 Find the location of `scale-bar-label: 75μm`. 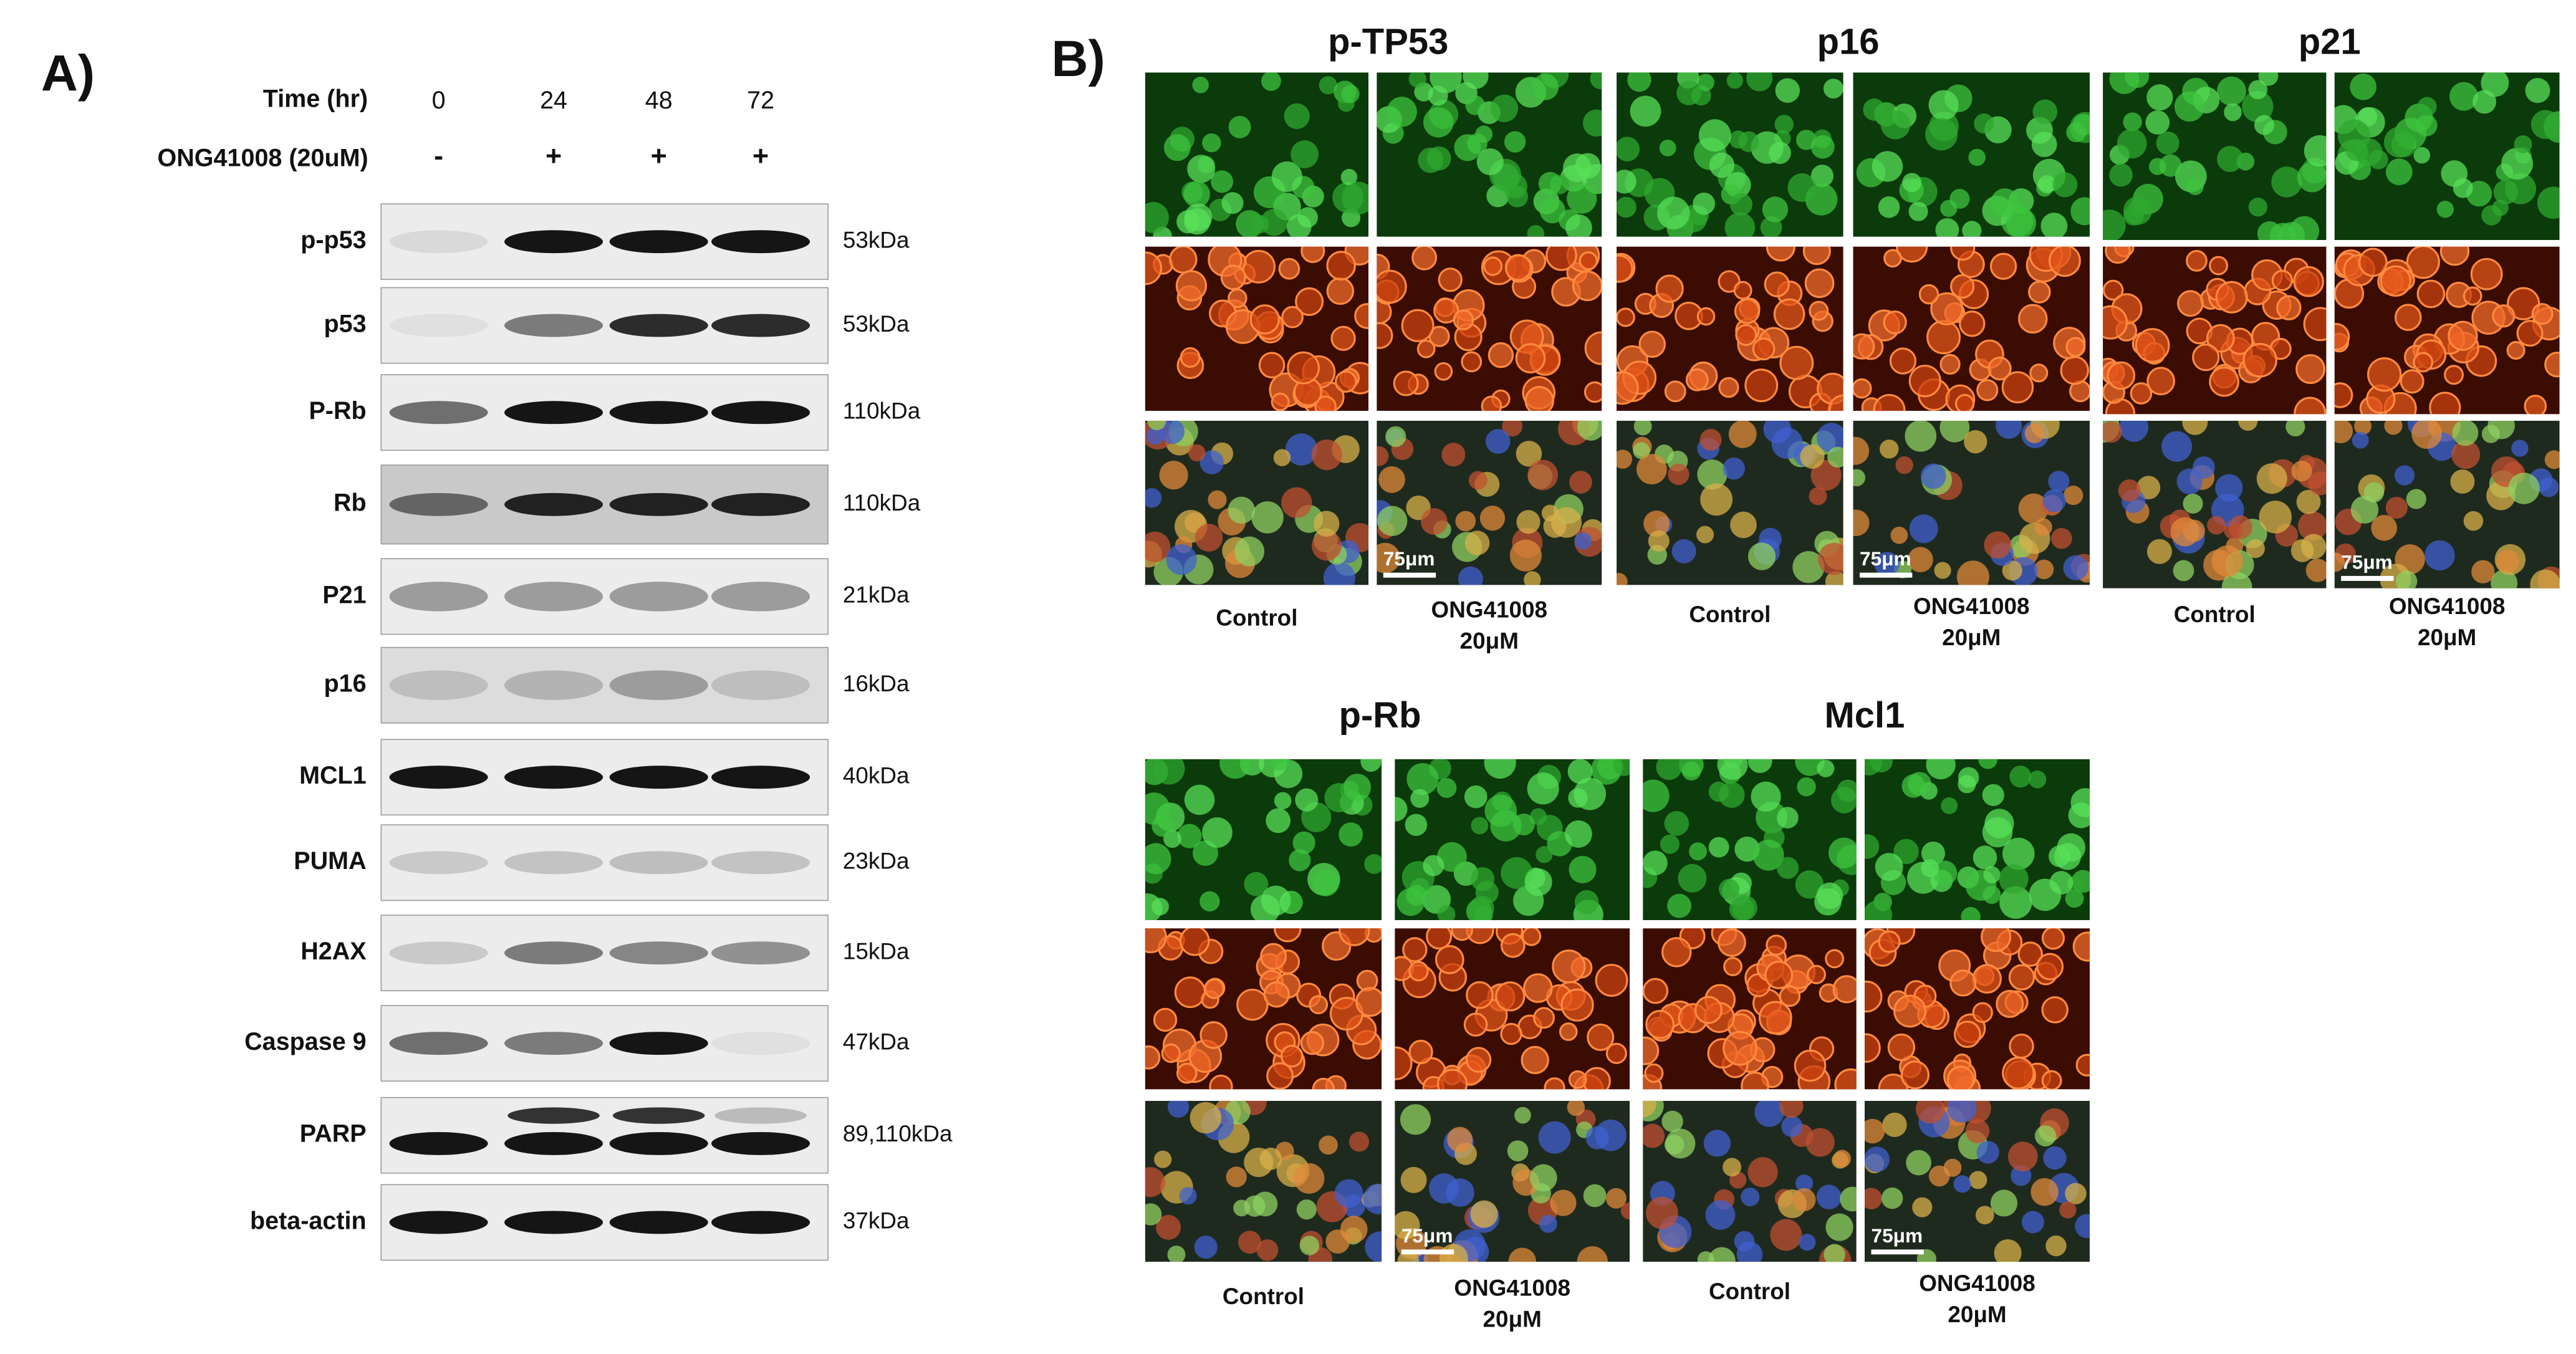

scale-bar-label: 75μm is located at coordinates (1409, 558).